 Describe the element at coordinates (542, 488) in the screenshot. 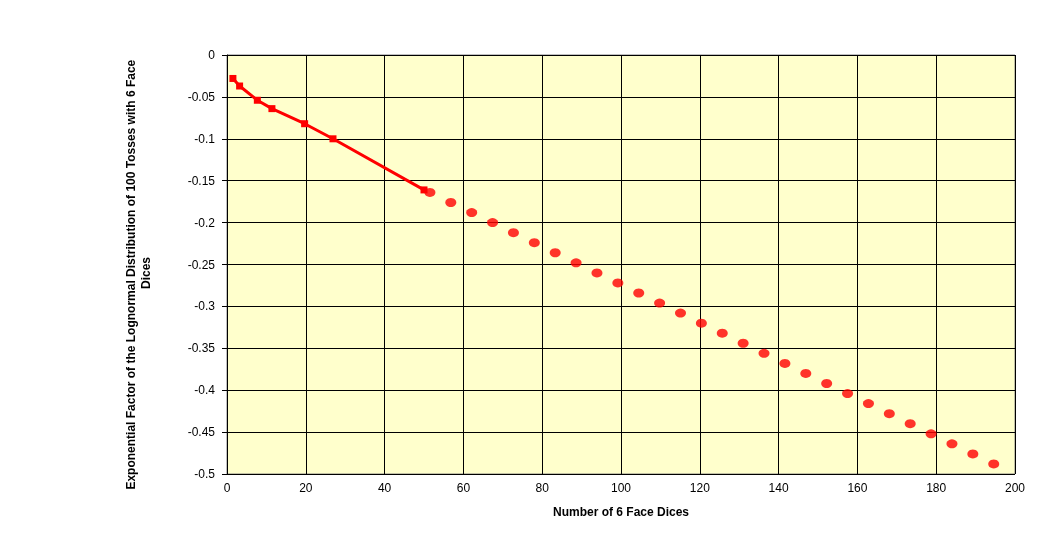

I see `x-tick-label: 80` at that location.